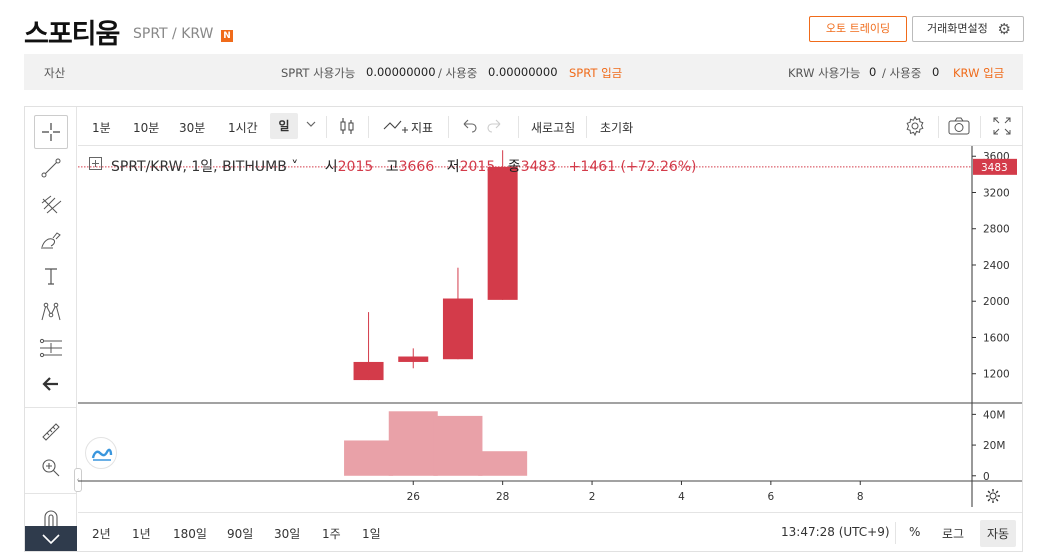  I want to click on drawing-toolbar, so click(51, 329).